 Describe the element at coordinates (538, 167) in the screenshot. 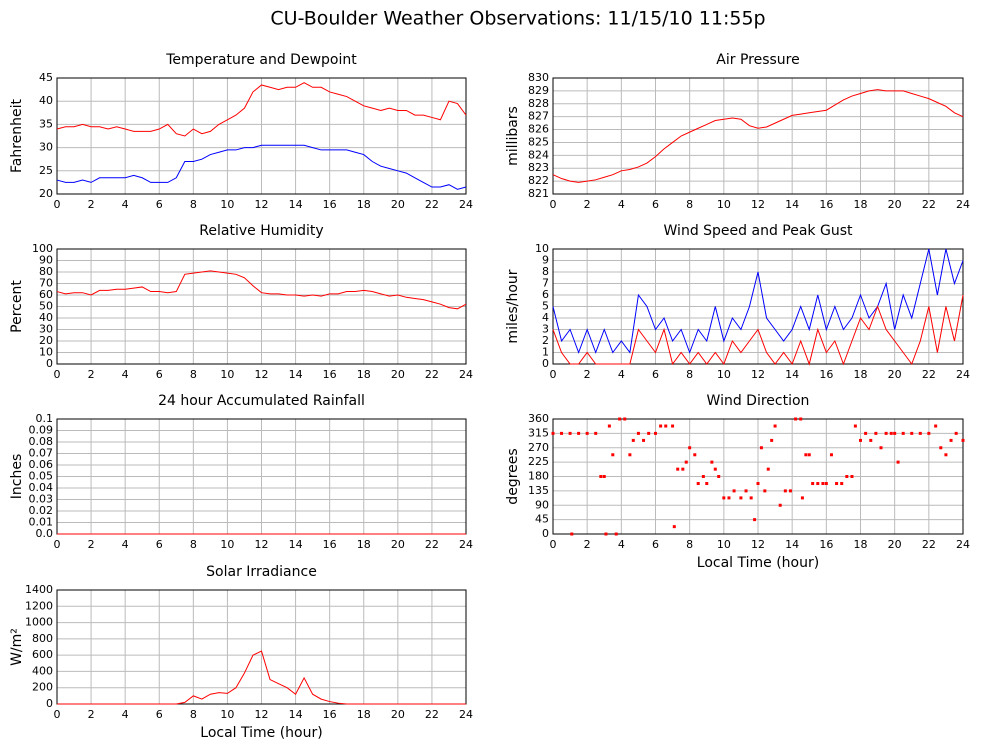

I see `y-tick-label: 823` at that location.